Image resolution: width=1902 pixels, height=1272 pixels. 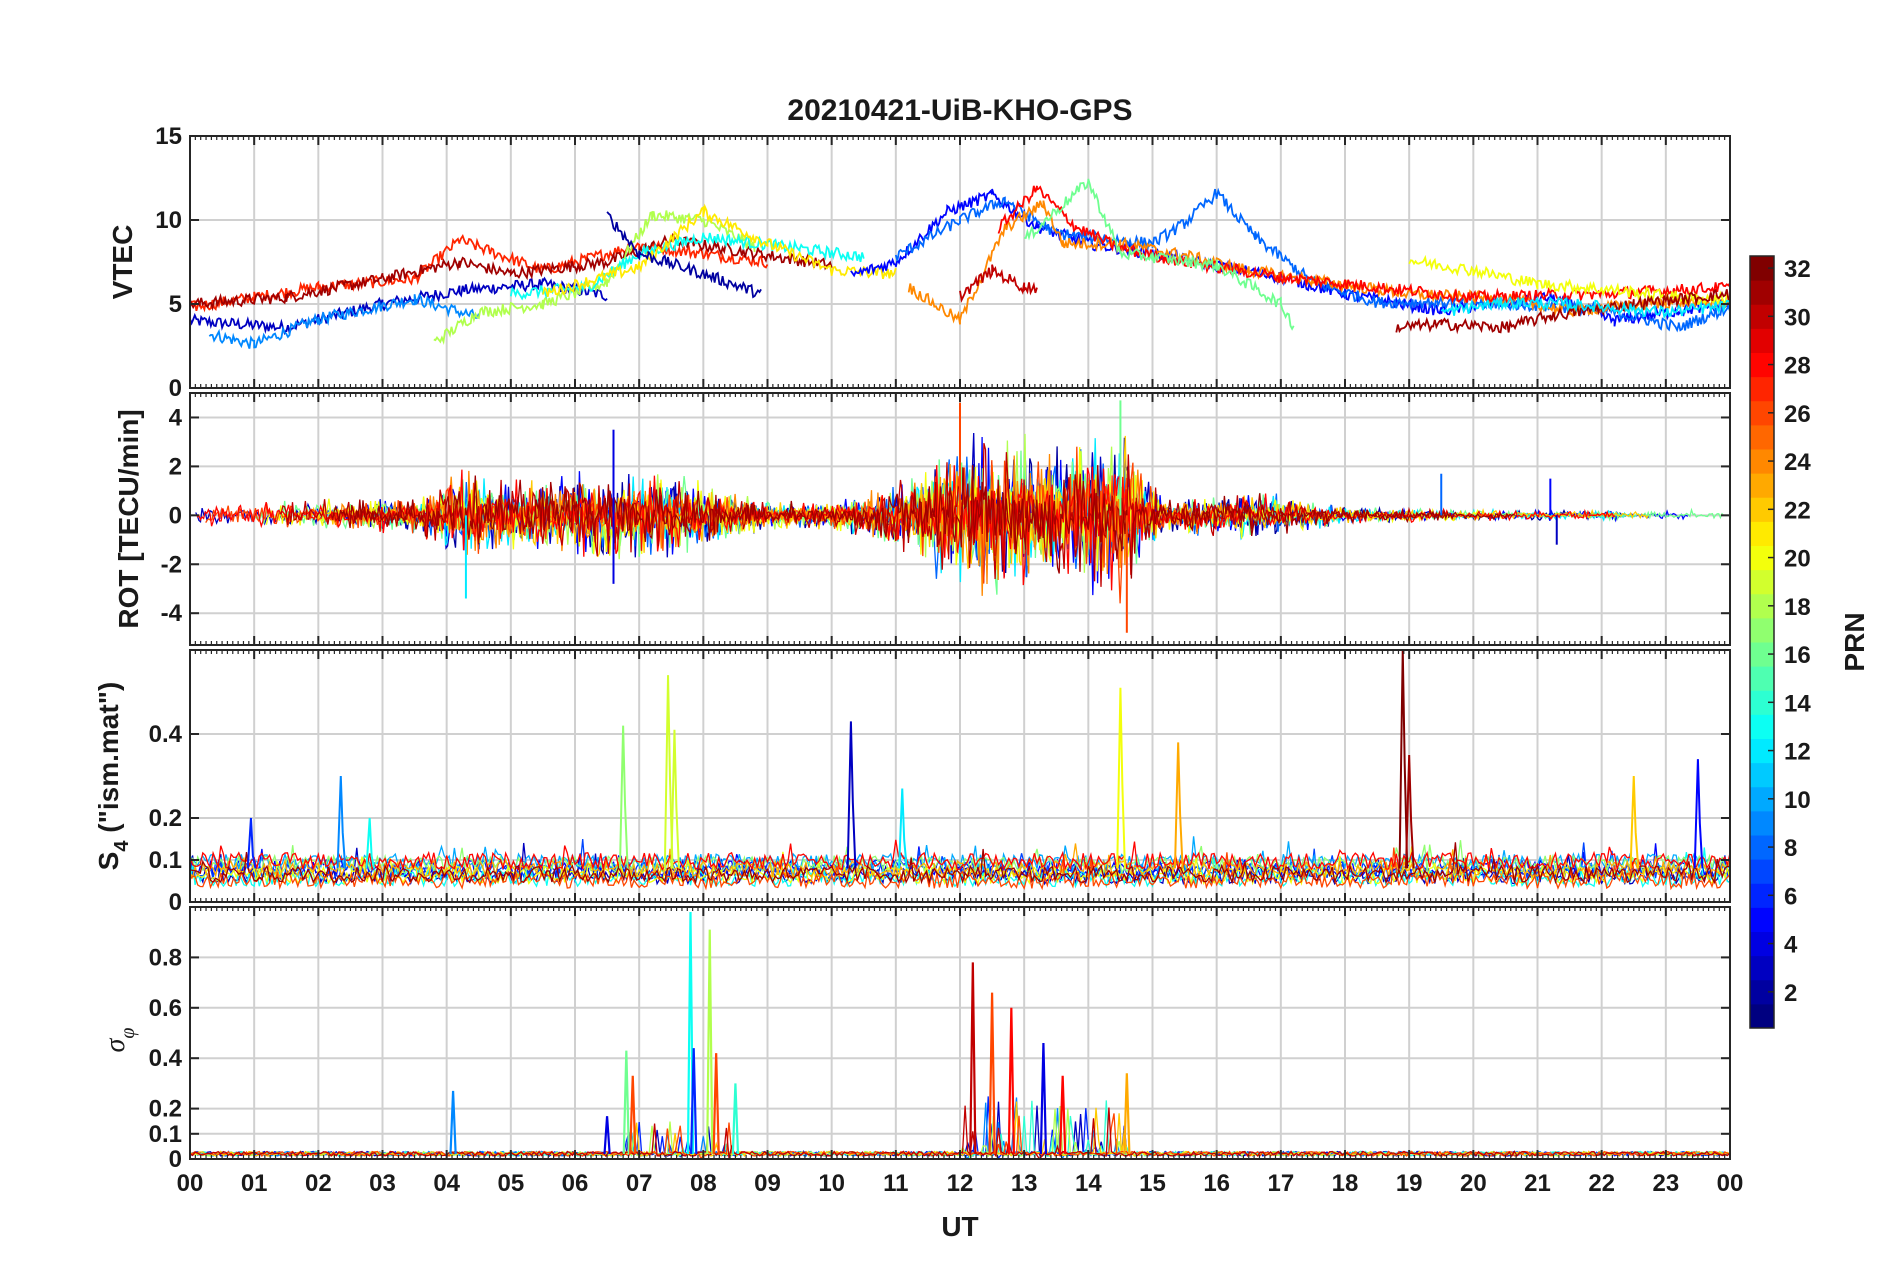 I want to click on colorbar-tick-label: 22, so click(x=1797, y=510).